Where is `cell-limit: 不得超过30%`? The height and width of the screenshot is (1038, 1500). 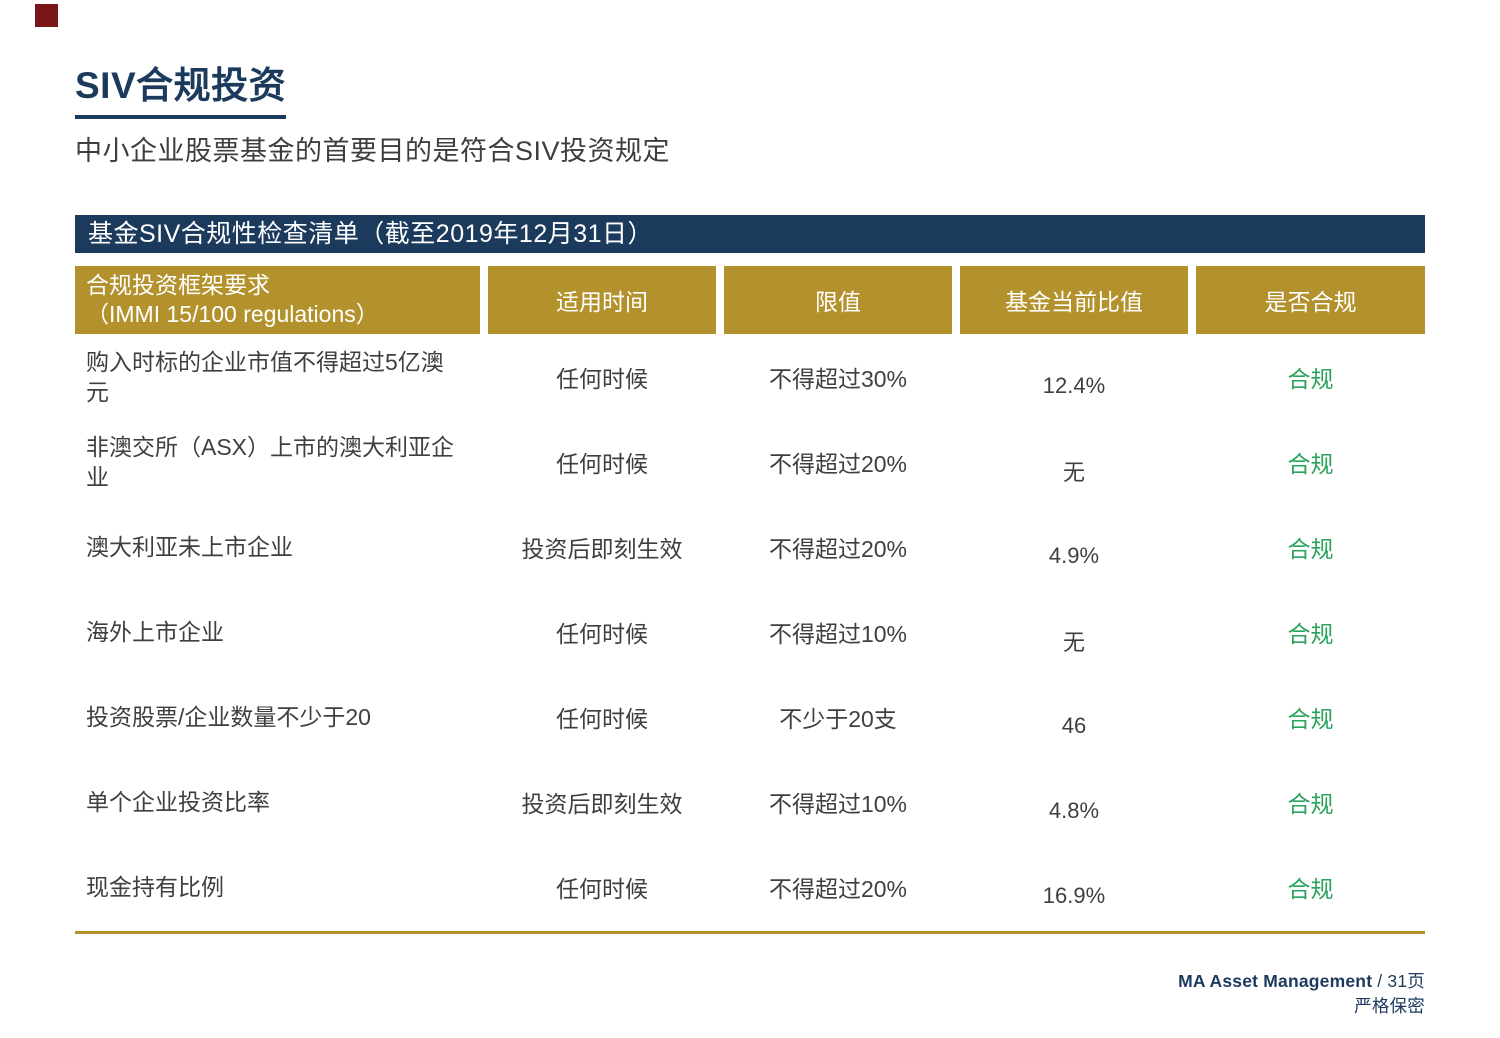
cell-limit: 不得超过30% is located at coordinates (838, 378).